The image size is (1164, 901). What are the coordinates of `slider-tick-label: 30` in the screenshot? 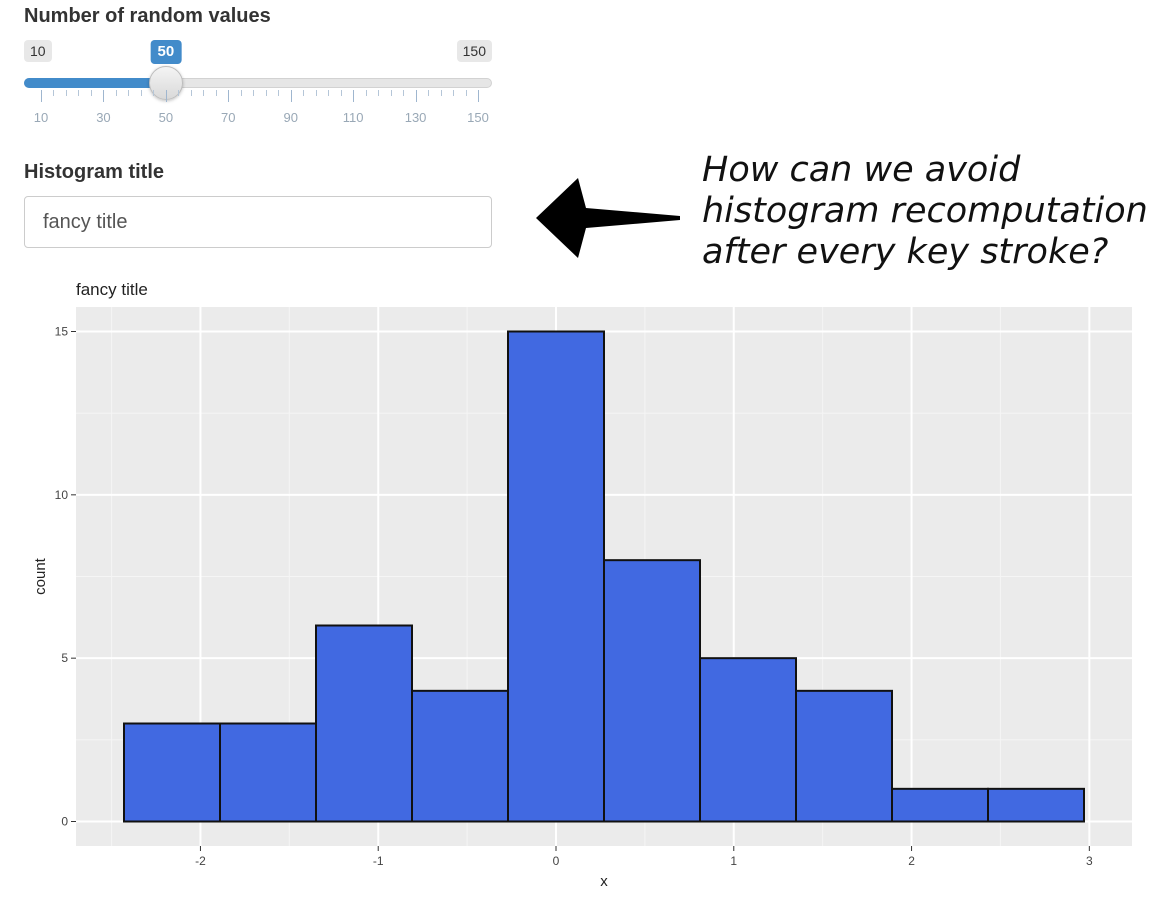 It's located at (103, 117).